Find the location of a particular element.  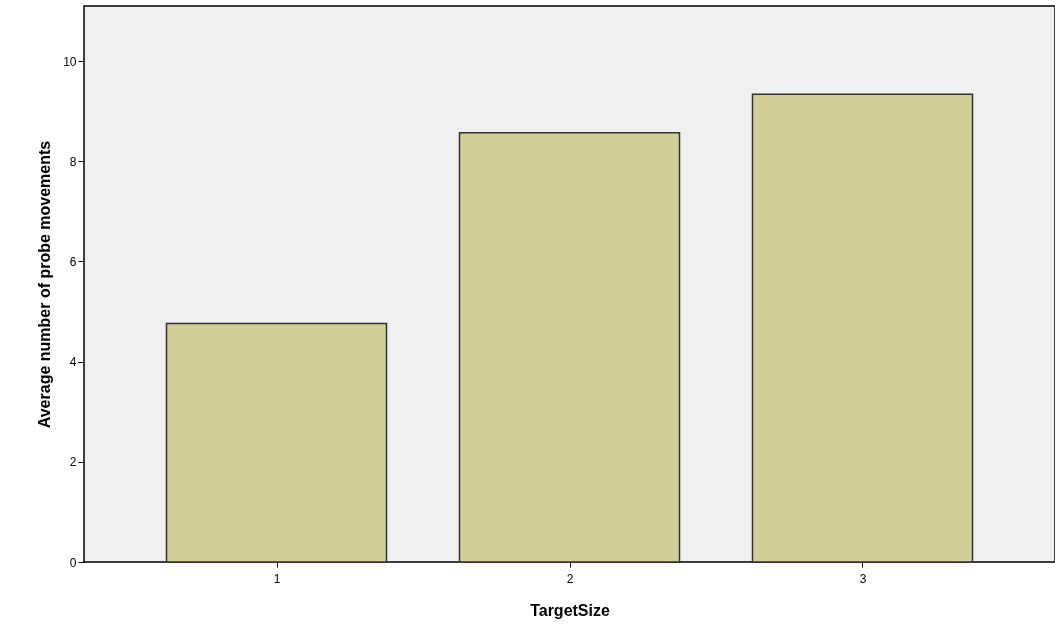

x-axis-title: TargetSize is located at coordinates (570, 610).